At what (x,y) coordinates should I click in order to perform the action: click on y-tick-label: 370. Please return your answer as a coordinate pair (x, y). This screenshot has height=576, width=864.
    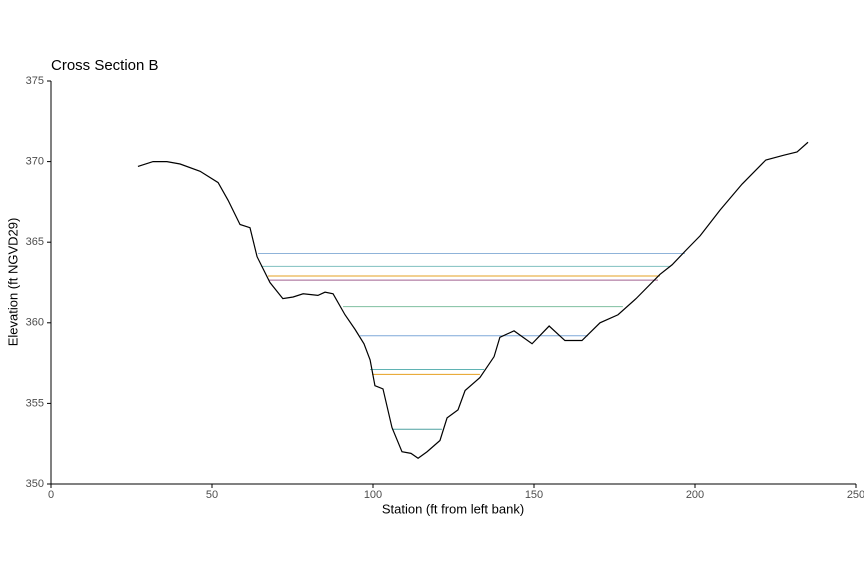
    Looking at the image, I should click on (35, 162).